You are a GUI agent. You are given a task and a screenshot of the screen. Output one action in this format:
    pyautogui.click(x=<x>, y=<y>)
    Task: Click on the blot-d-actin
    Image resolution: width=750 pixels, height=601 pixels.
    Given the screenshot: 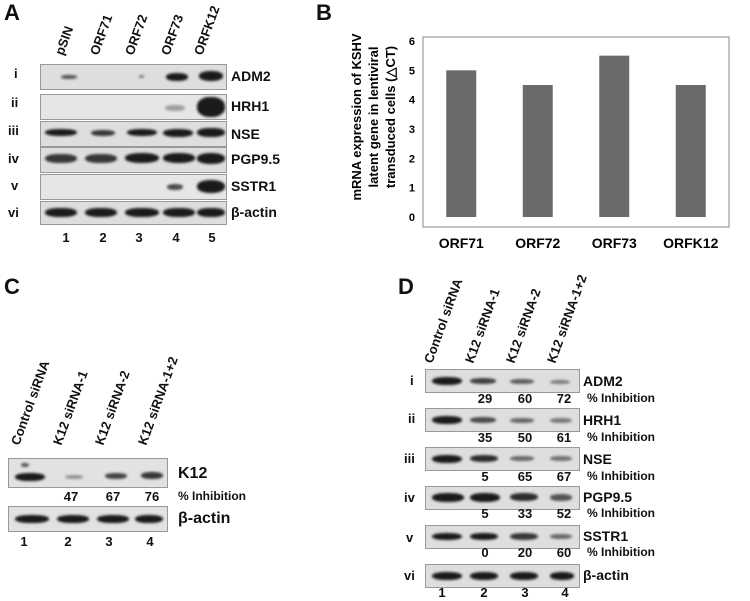 What is the action you would take?
    pyautogui.click(x=502, y=576)
    